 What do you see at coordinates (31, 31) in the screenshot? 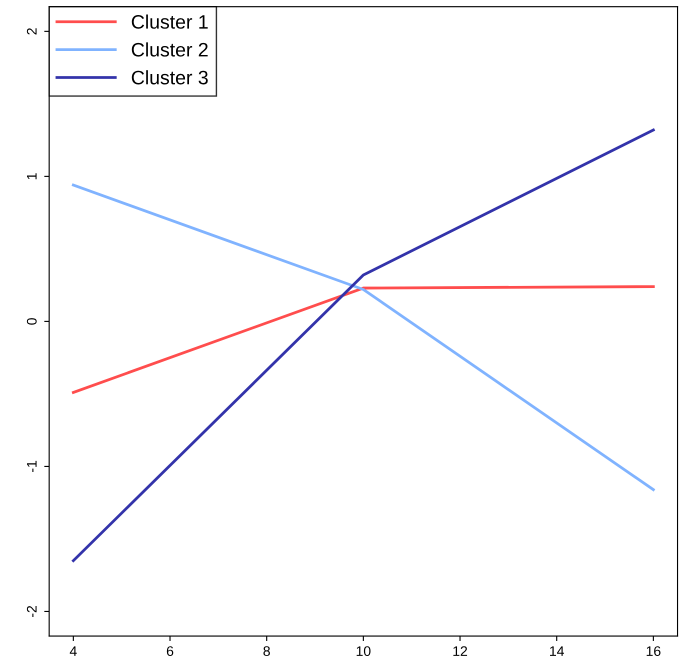
I see `y-tick-label: 2` at bounding box center [31, 31].